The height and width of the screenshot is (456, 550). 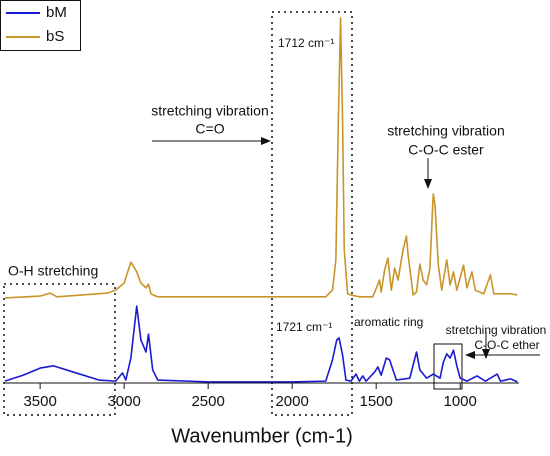 What do you see at coordinates (207, 401) in the screenshot?
I see `x-tick-label: 2500` at bounding box center [207, 401].